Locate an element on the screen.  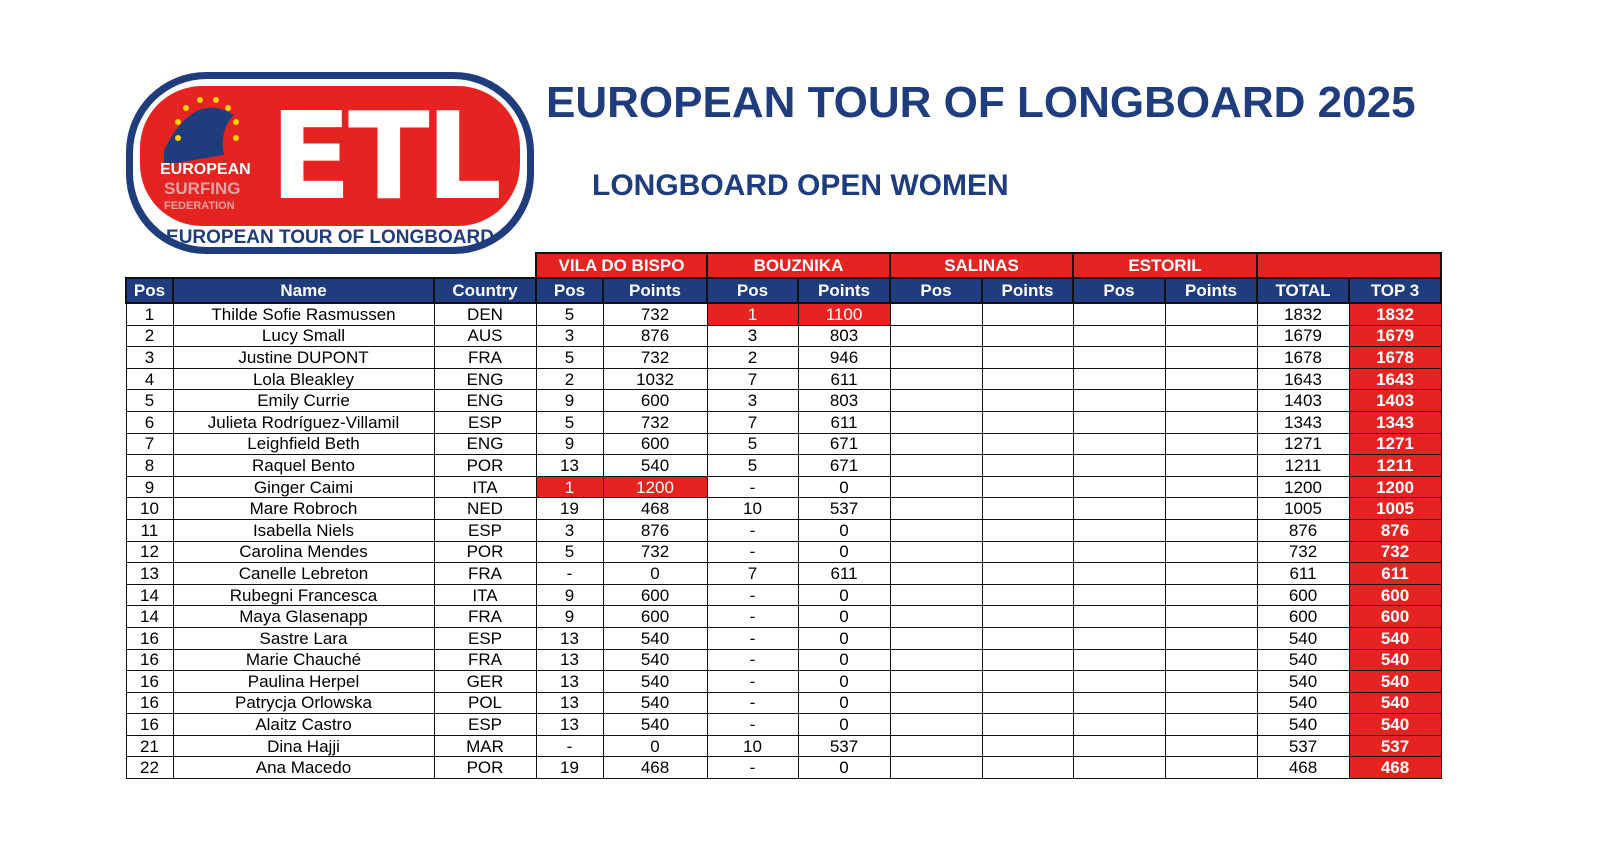
top3-cell: 540 is located at coordinates (1395, 660).